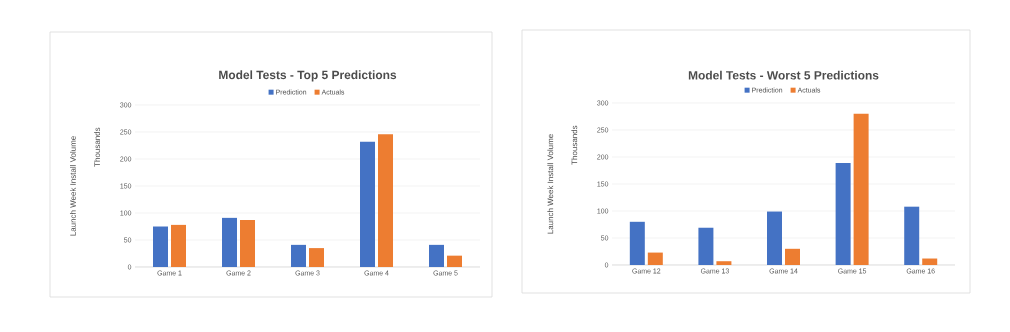 The width and height of the screenshot is (1010, 332). I want to click on chart-title: Model Tests - Worst 5 Predictions, so click(783, 75).